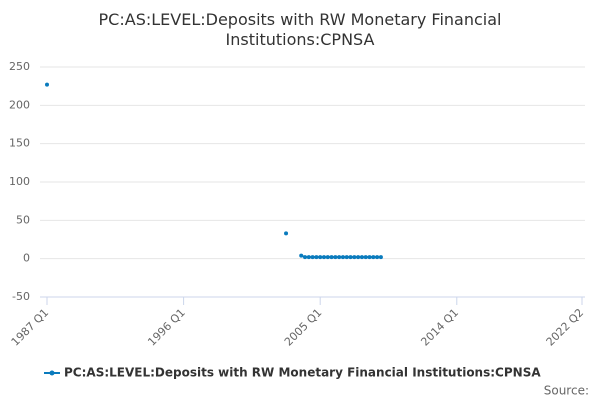 The height and width of the screenshot is (400, 600). I want to click on title-line: Institutions:CPNSA, so click(300, 39).